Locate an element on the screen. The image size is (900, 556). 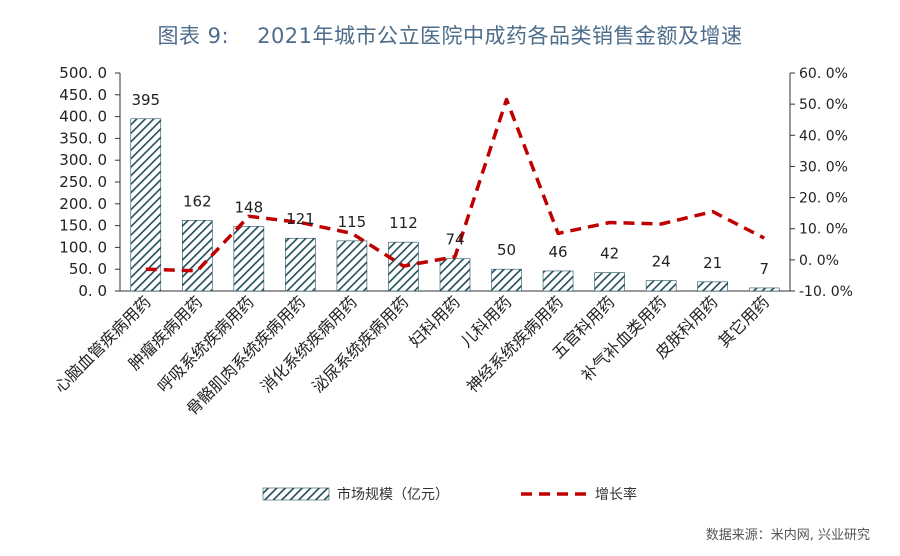
bar-value-label: 112 is located at coordinates (403, 223).